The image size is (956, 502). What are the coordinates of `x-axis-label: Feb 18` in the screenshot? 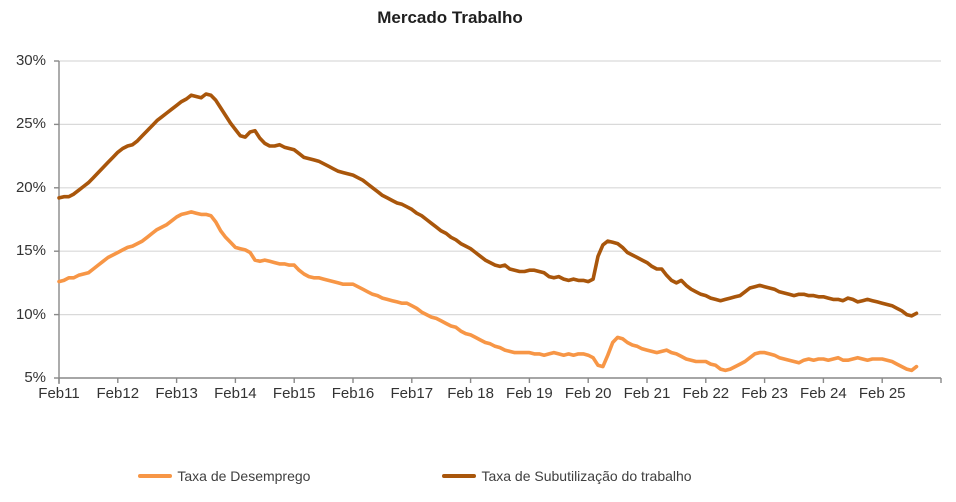 It's located at (470, 393).